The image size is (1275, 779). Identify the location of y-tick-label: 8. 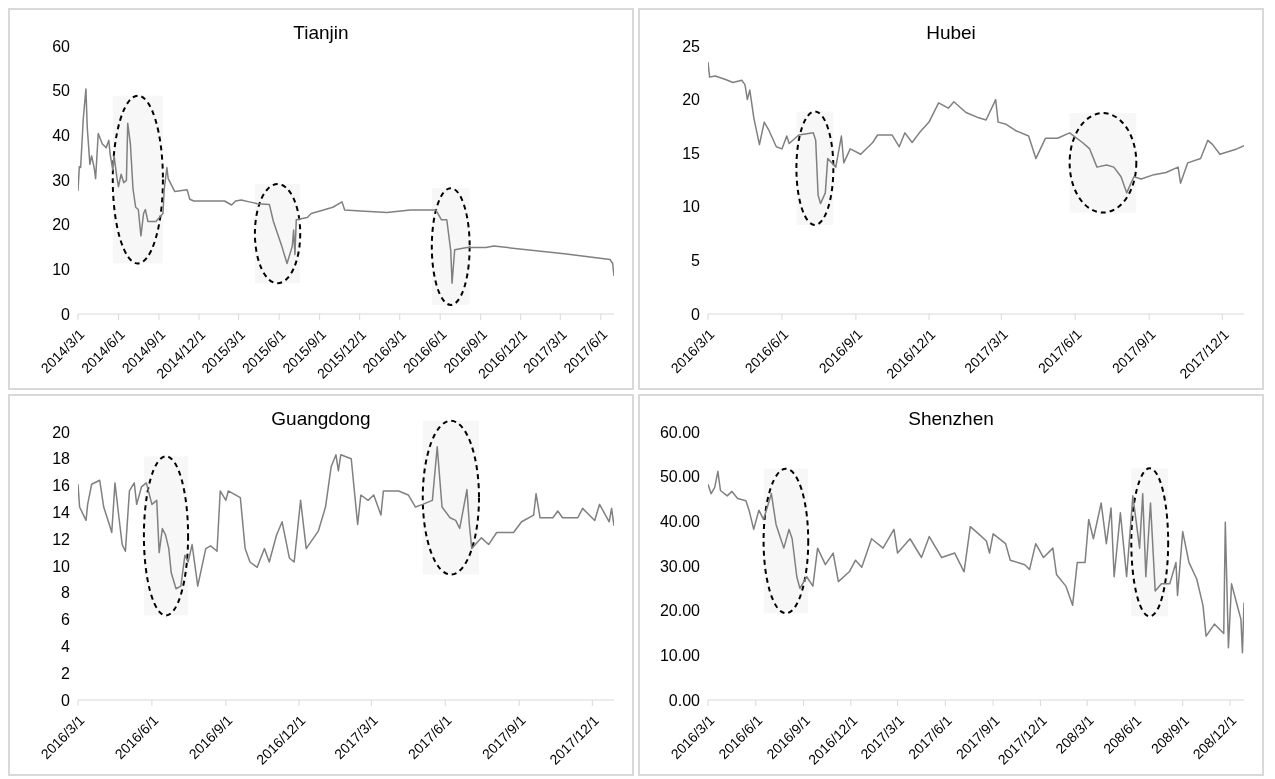
(66, 593).